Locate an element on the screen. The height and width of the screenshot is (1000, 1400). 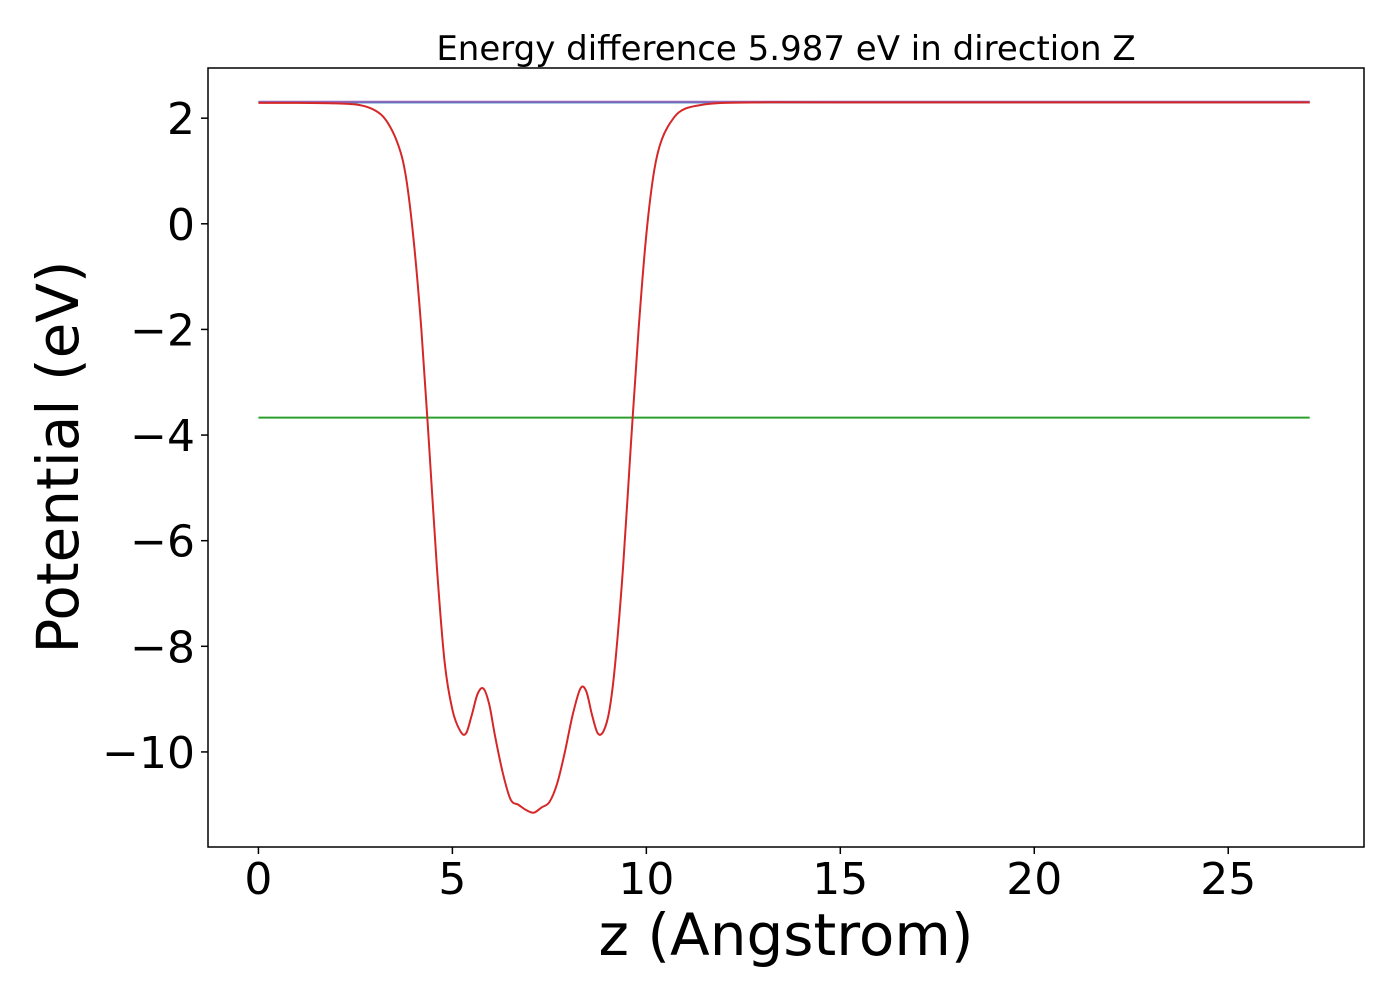
y-axis-ticks: 2 0 −2 −4 −6 −8 −10 is located at coordinates (155, 436).